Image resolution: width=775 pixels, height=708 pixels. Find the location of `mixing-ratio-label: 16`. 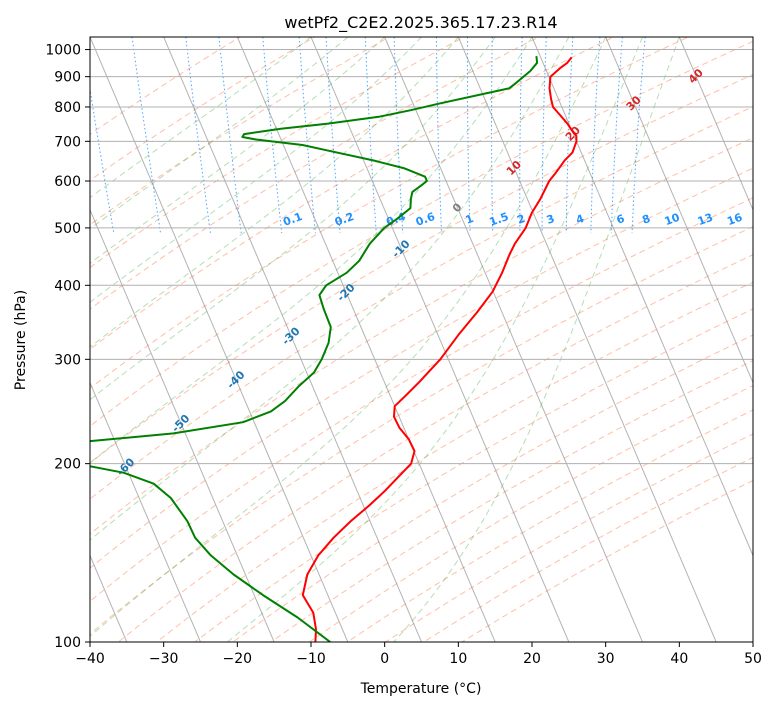

mixing-ratio-label: 16 is located at coordinates (734, 220).